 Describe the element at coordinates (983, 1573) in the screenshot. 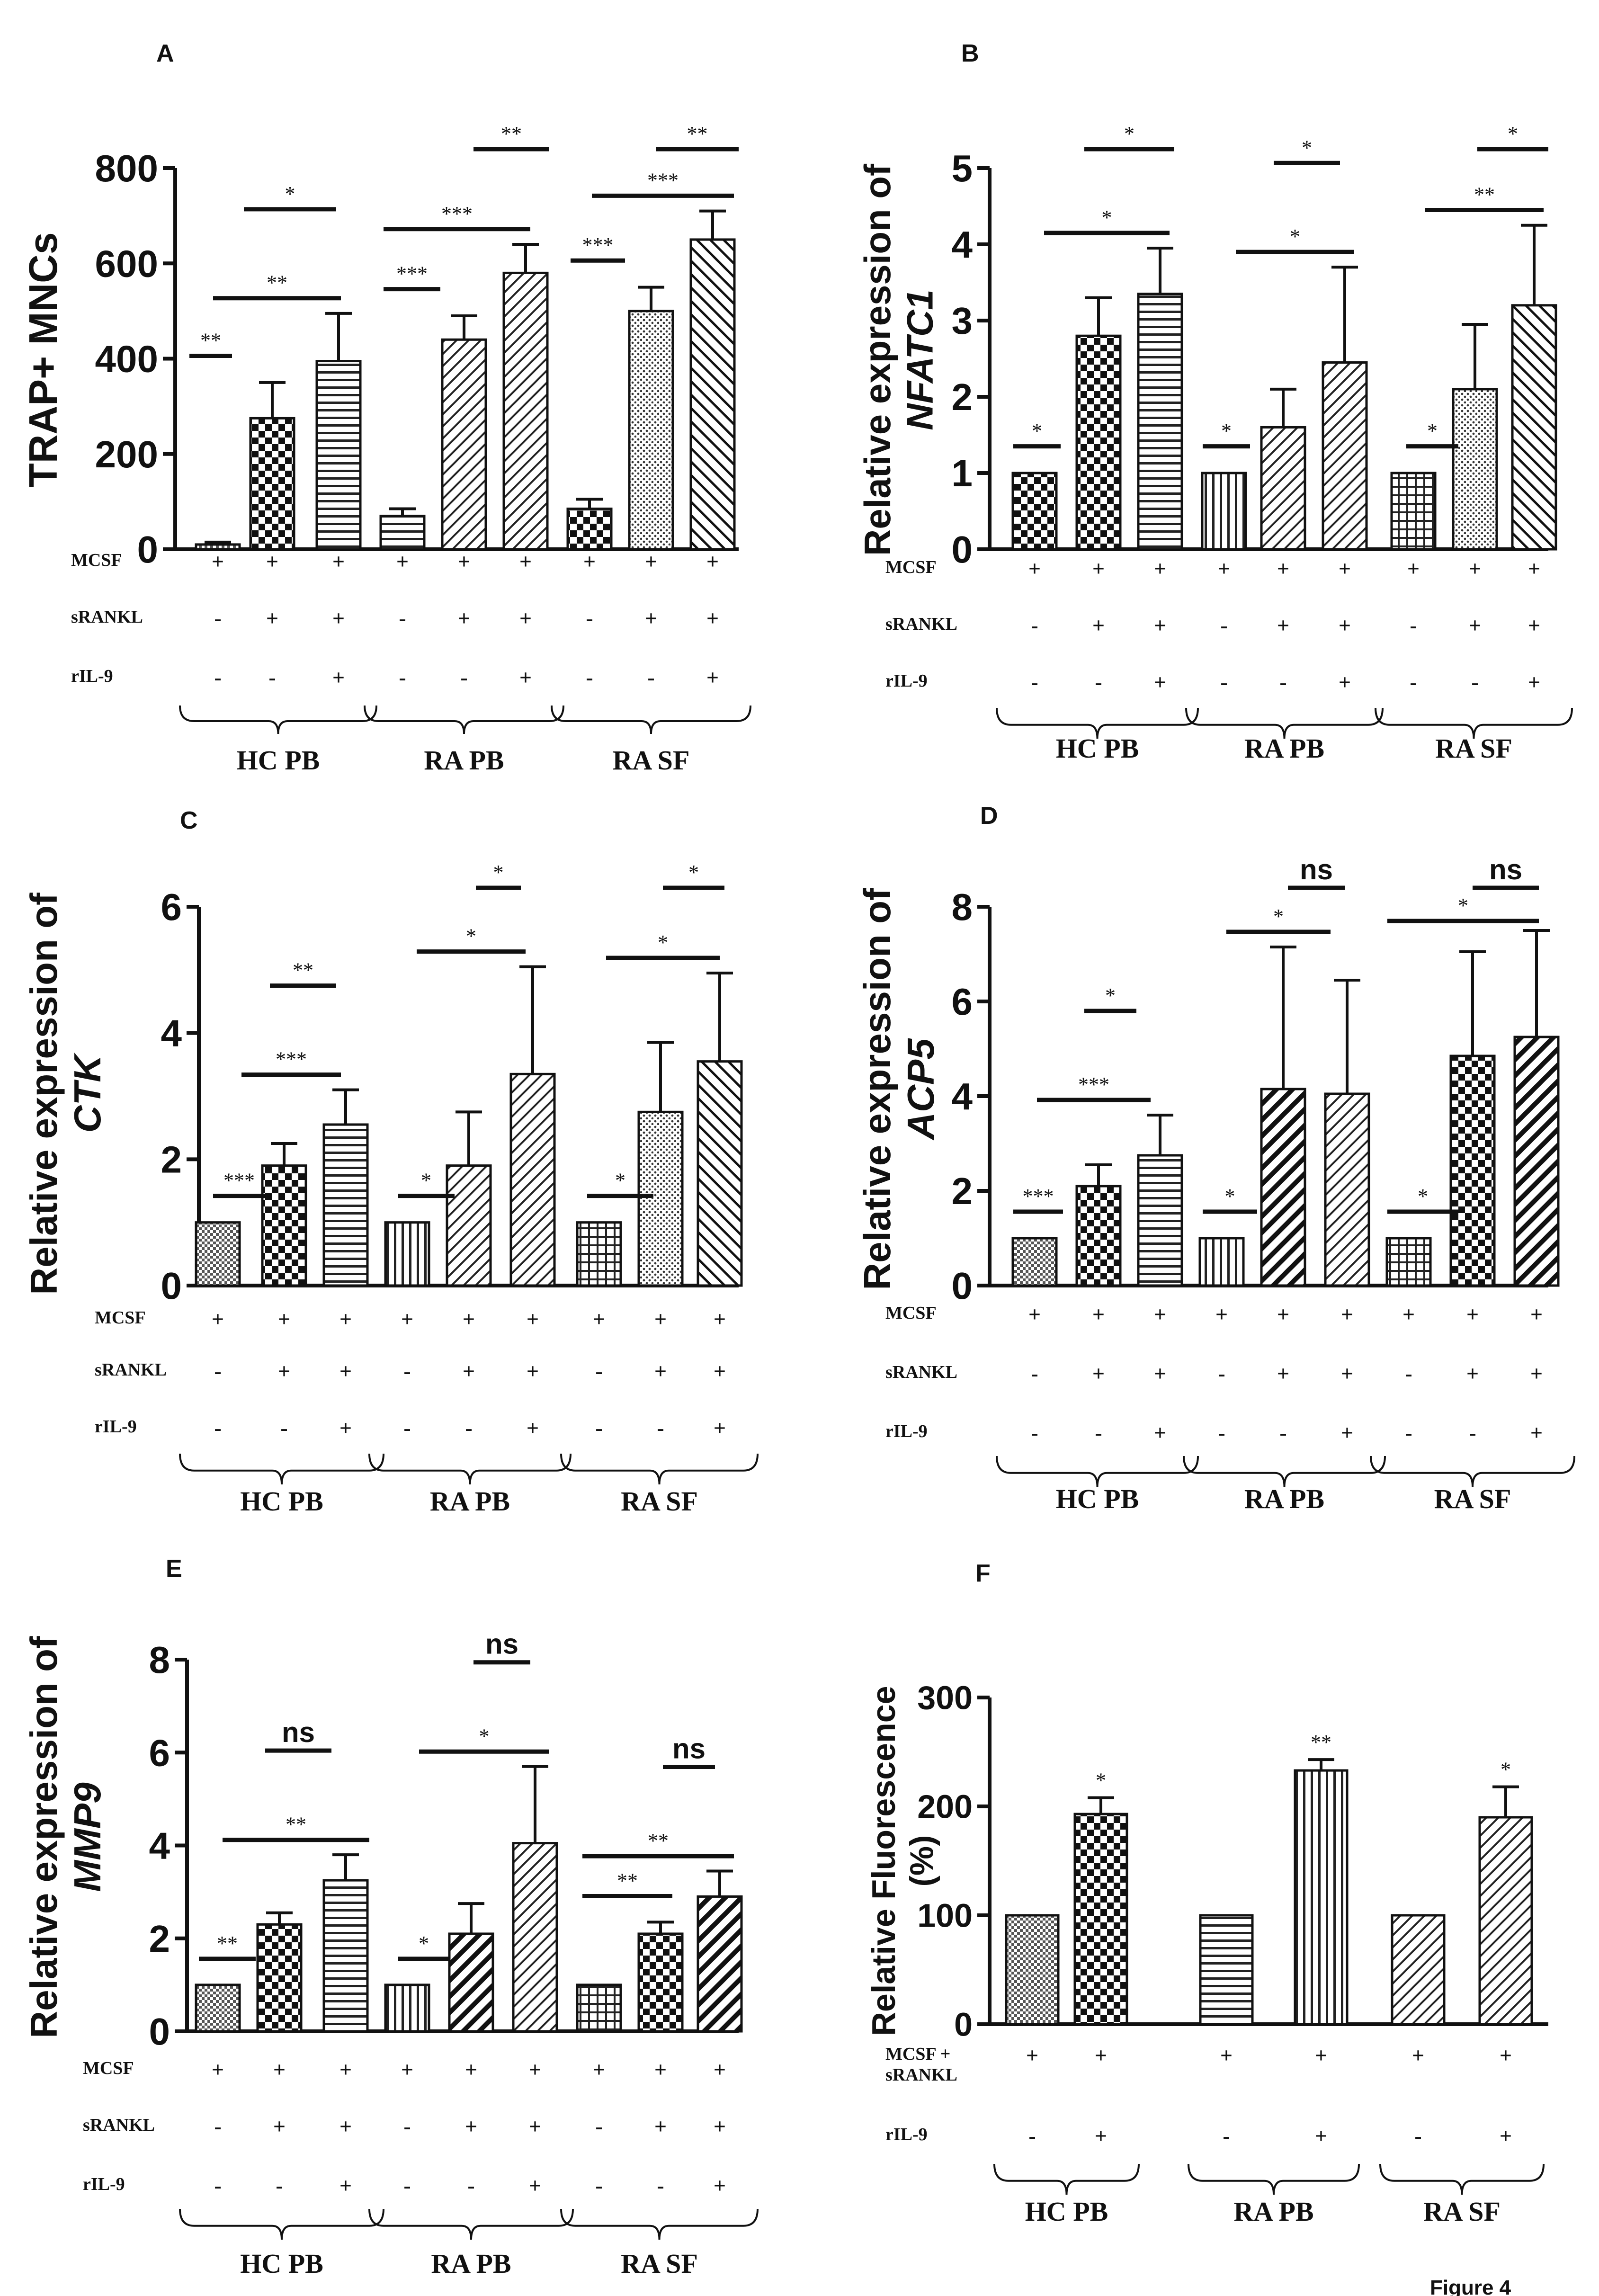

I see `panel-letter: F` at that location.